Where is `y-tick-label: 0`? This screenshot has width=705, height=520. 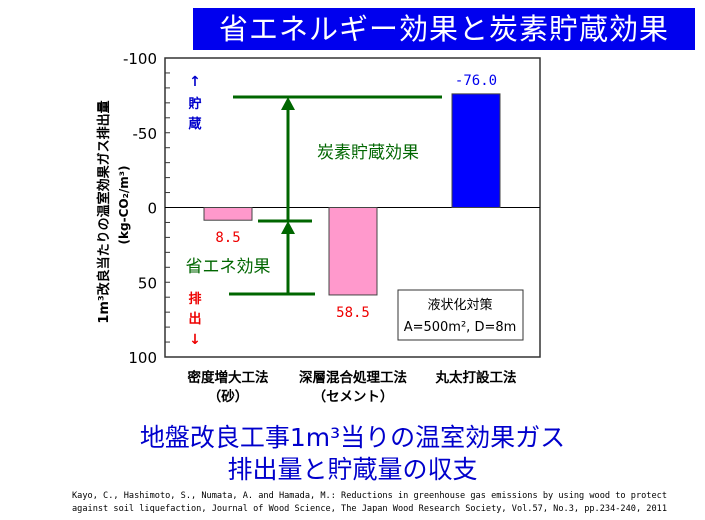 y-tick-label: 0 is located at coordinates (152, 209).